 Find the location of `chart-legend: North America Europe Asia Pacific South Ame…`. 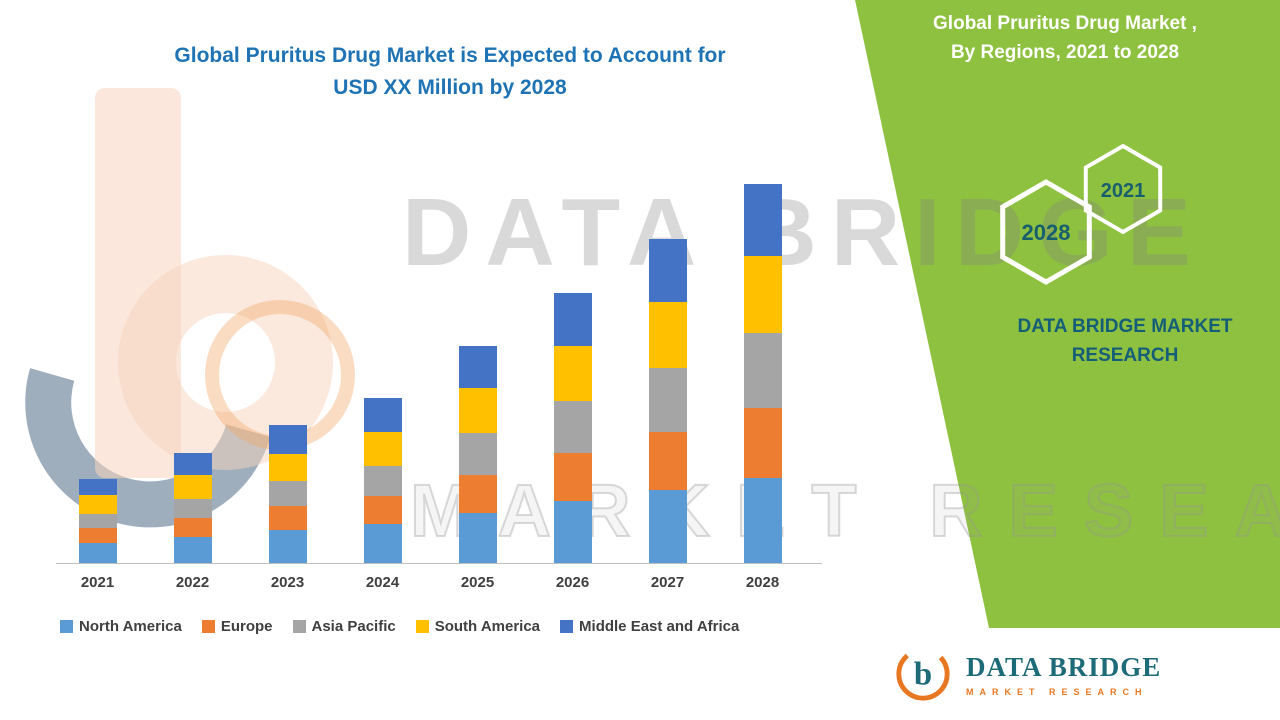

chart-legend: North America Europe Asia Pacific South Ame… is located at coordinates (399, 626).